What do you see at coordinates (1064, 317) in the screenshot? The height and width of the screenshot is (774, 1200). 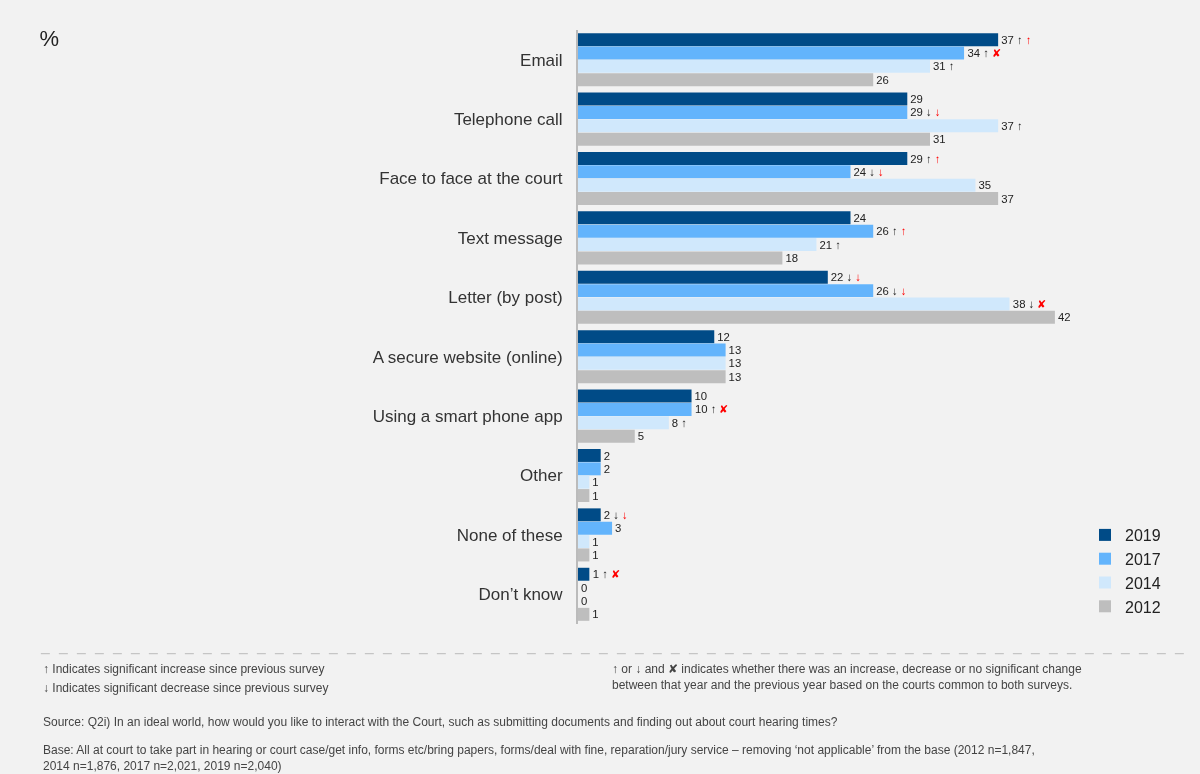 I see `data-label: 42` at bounding box center [1064, 317].